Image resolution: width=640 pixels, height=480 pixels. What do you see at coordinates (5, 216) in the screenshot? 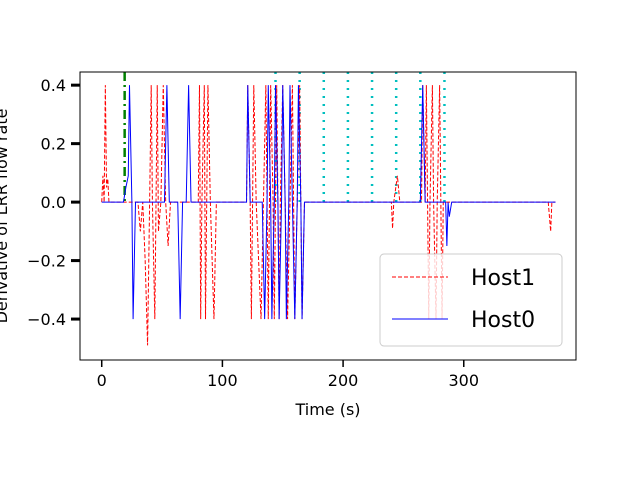
I see `y-axis-label: Derivative of LRR flow rate` at bounding box center [5, 216].